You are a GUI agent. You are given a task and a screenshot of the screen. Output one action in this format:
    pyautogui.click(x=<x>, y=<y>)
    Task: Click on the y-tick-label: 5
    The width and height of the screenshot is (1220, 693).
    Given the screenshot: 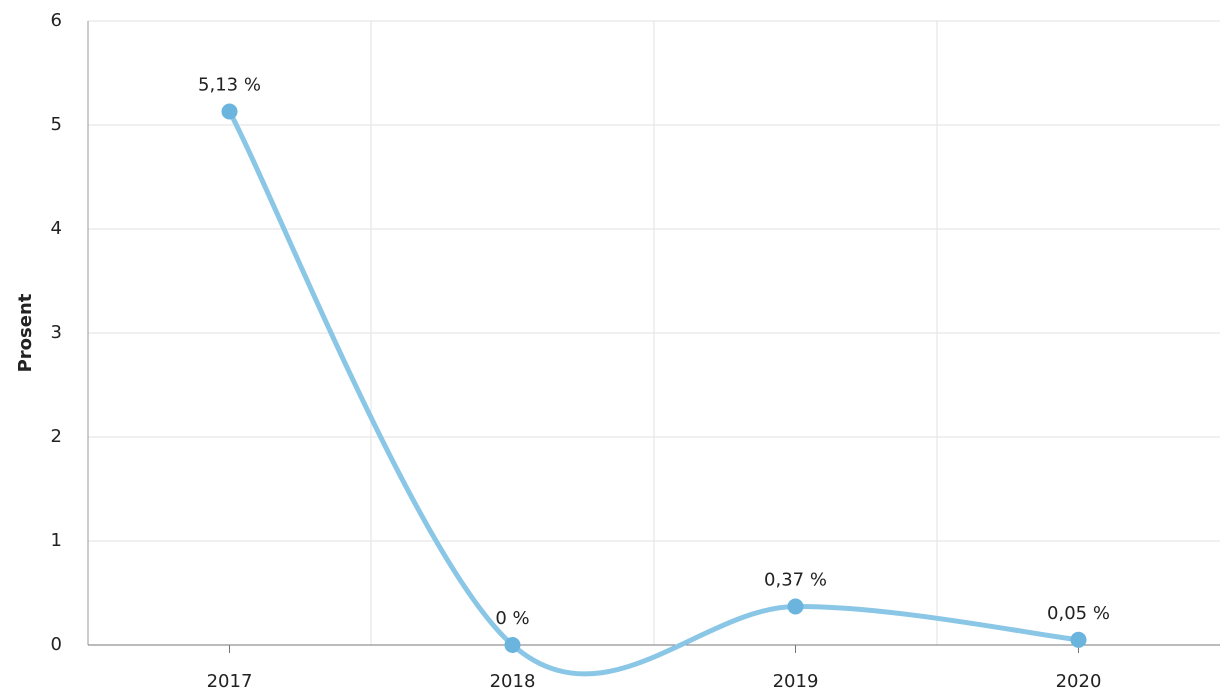 What is the action you would take?
    pyautogui.click(x=56, y=124)
    